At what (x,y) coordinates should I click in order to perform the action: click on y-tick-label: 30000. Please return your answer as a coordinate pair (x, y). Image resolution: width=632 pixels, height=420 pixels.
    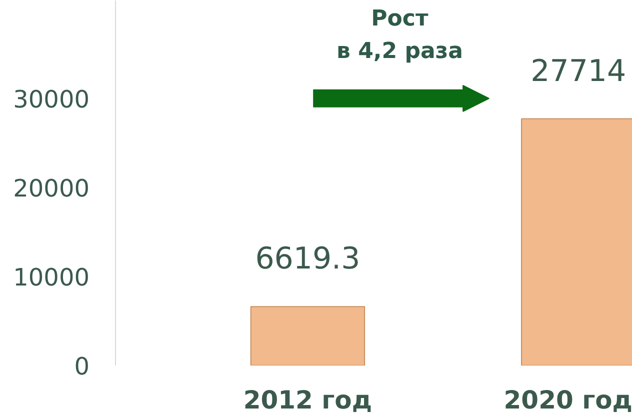
    Looking at the image, I should click on (51, 99).